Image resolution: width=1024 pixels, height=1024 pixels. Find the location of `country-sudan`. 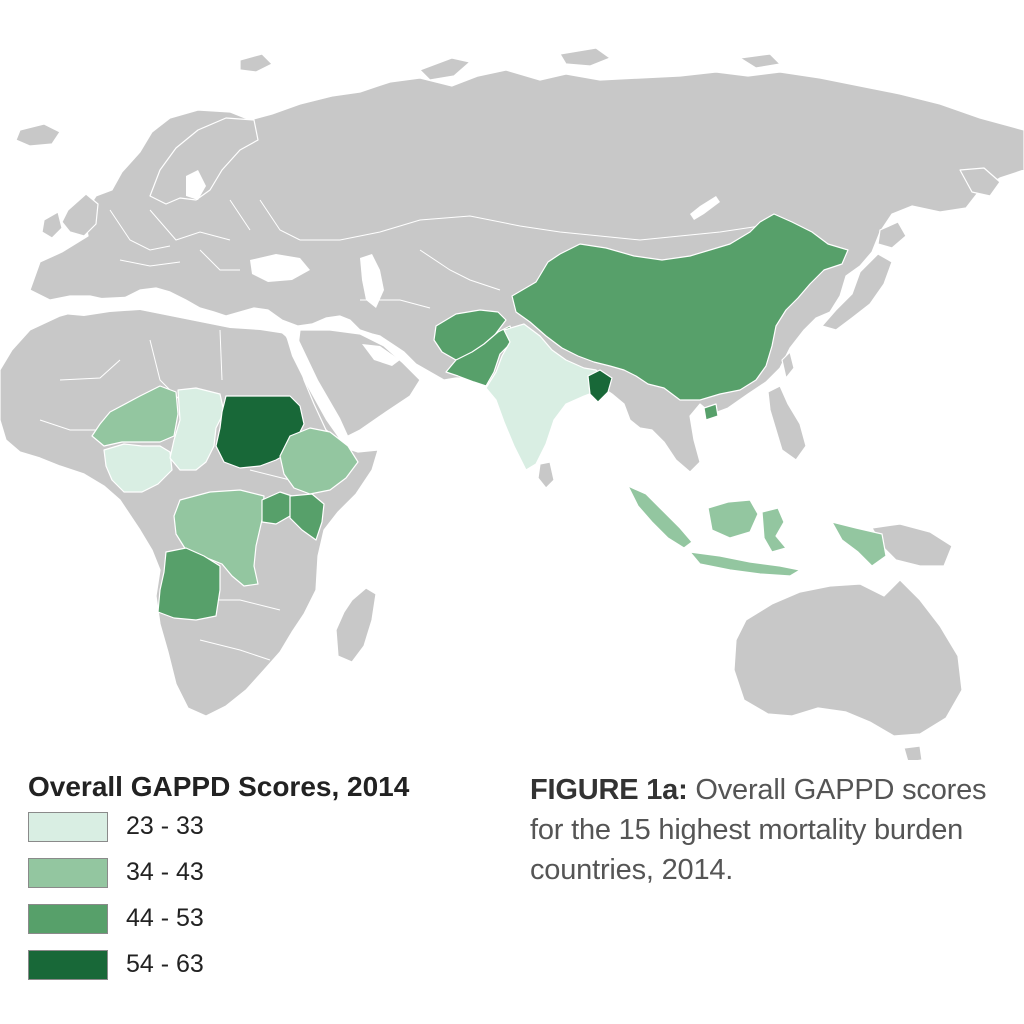

country-sudan is located at coordinates (260, 432).